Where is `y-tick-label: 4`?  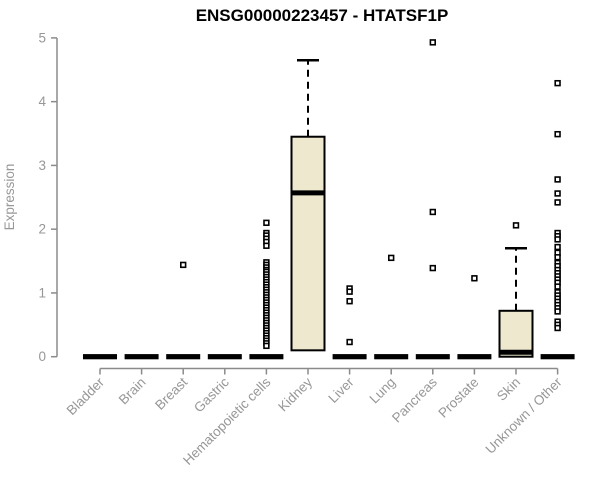
y-tick-label: 4 is located at coordinates (42, 101).